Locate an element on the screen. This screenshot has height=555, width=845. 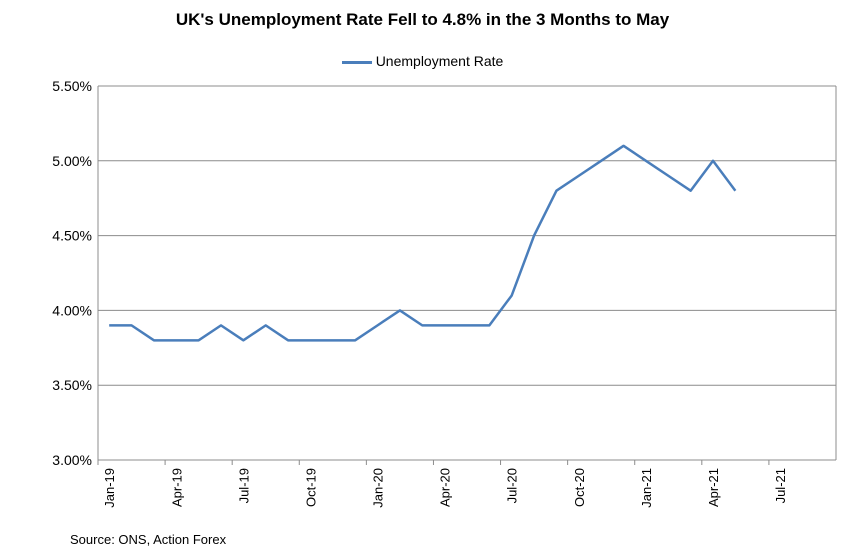
source-note: Source: ONS, Action Forex is located at coordinates (148, 539).